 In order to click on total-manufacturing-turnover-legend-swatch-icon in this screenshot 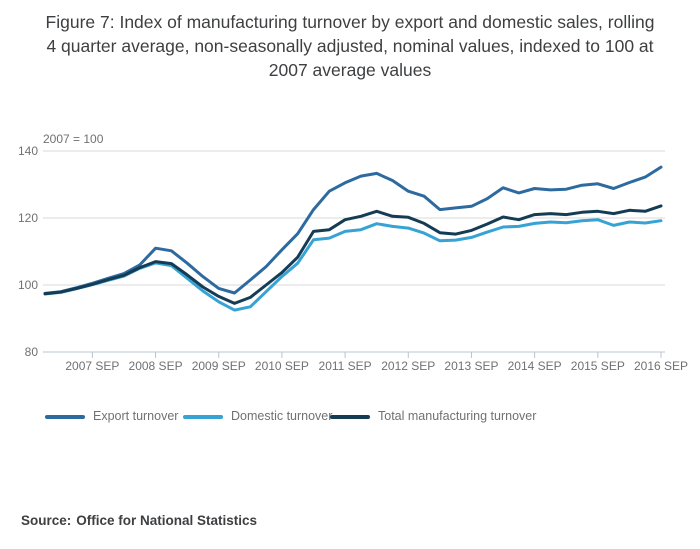, I will do `click(350, 417)`.